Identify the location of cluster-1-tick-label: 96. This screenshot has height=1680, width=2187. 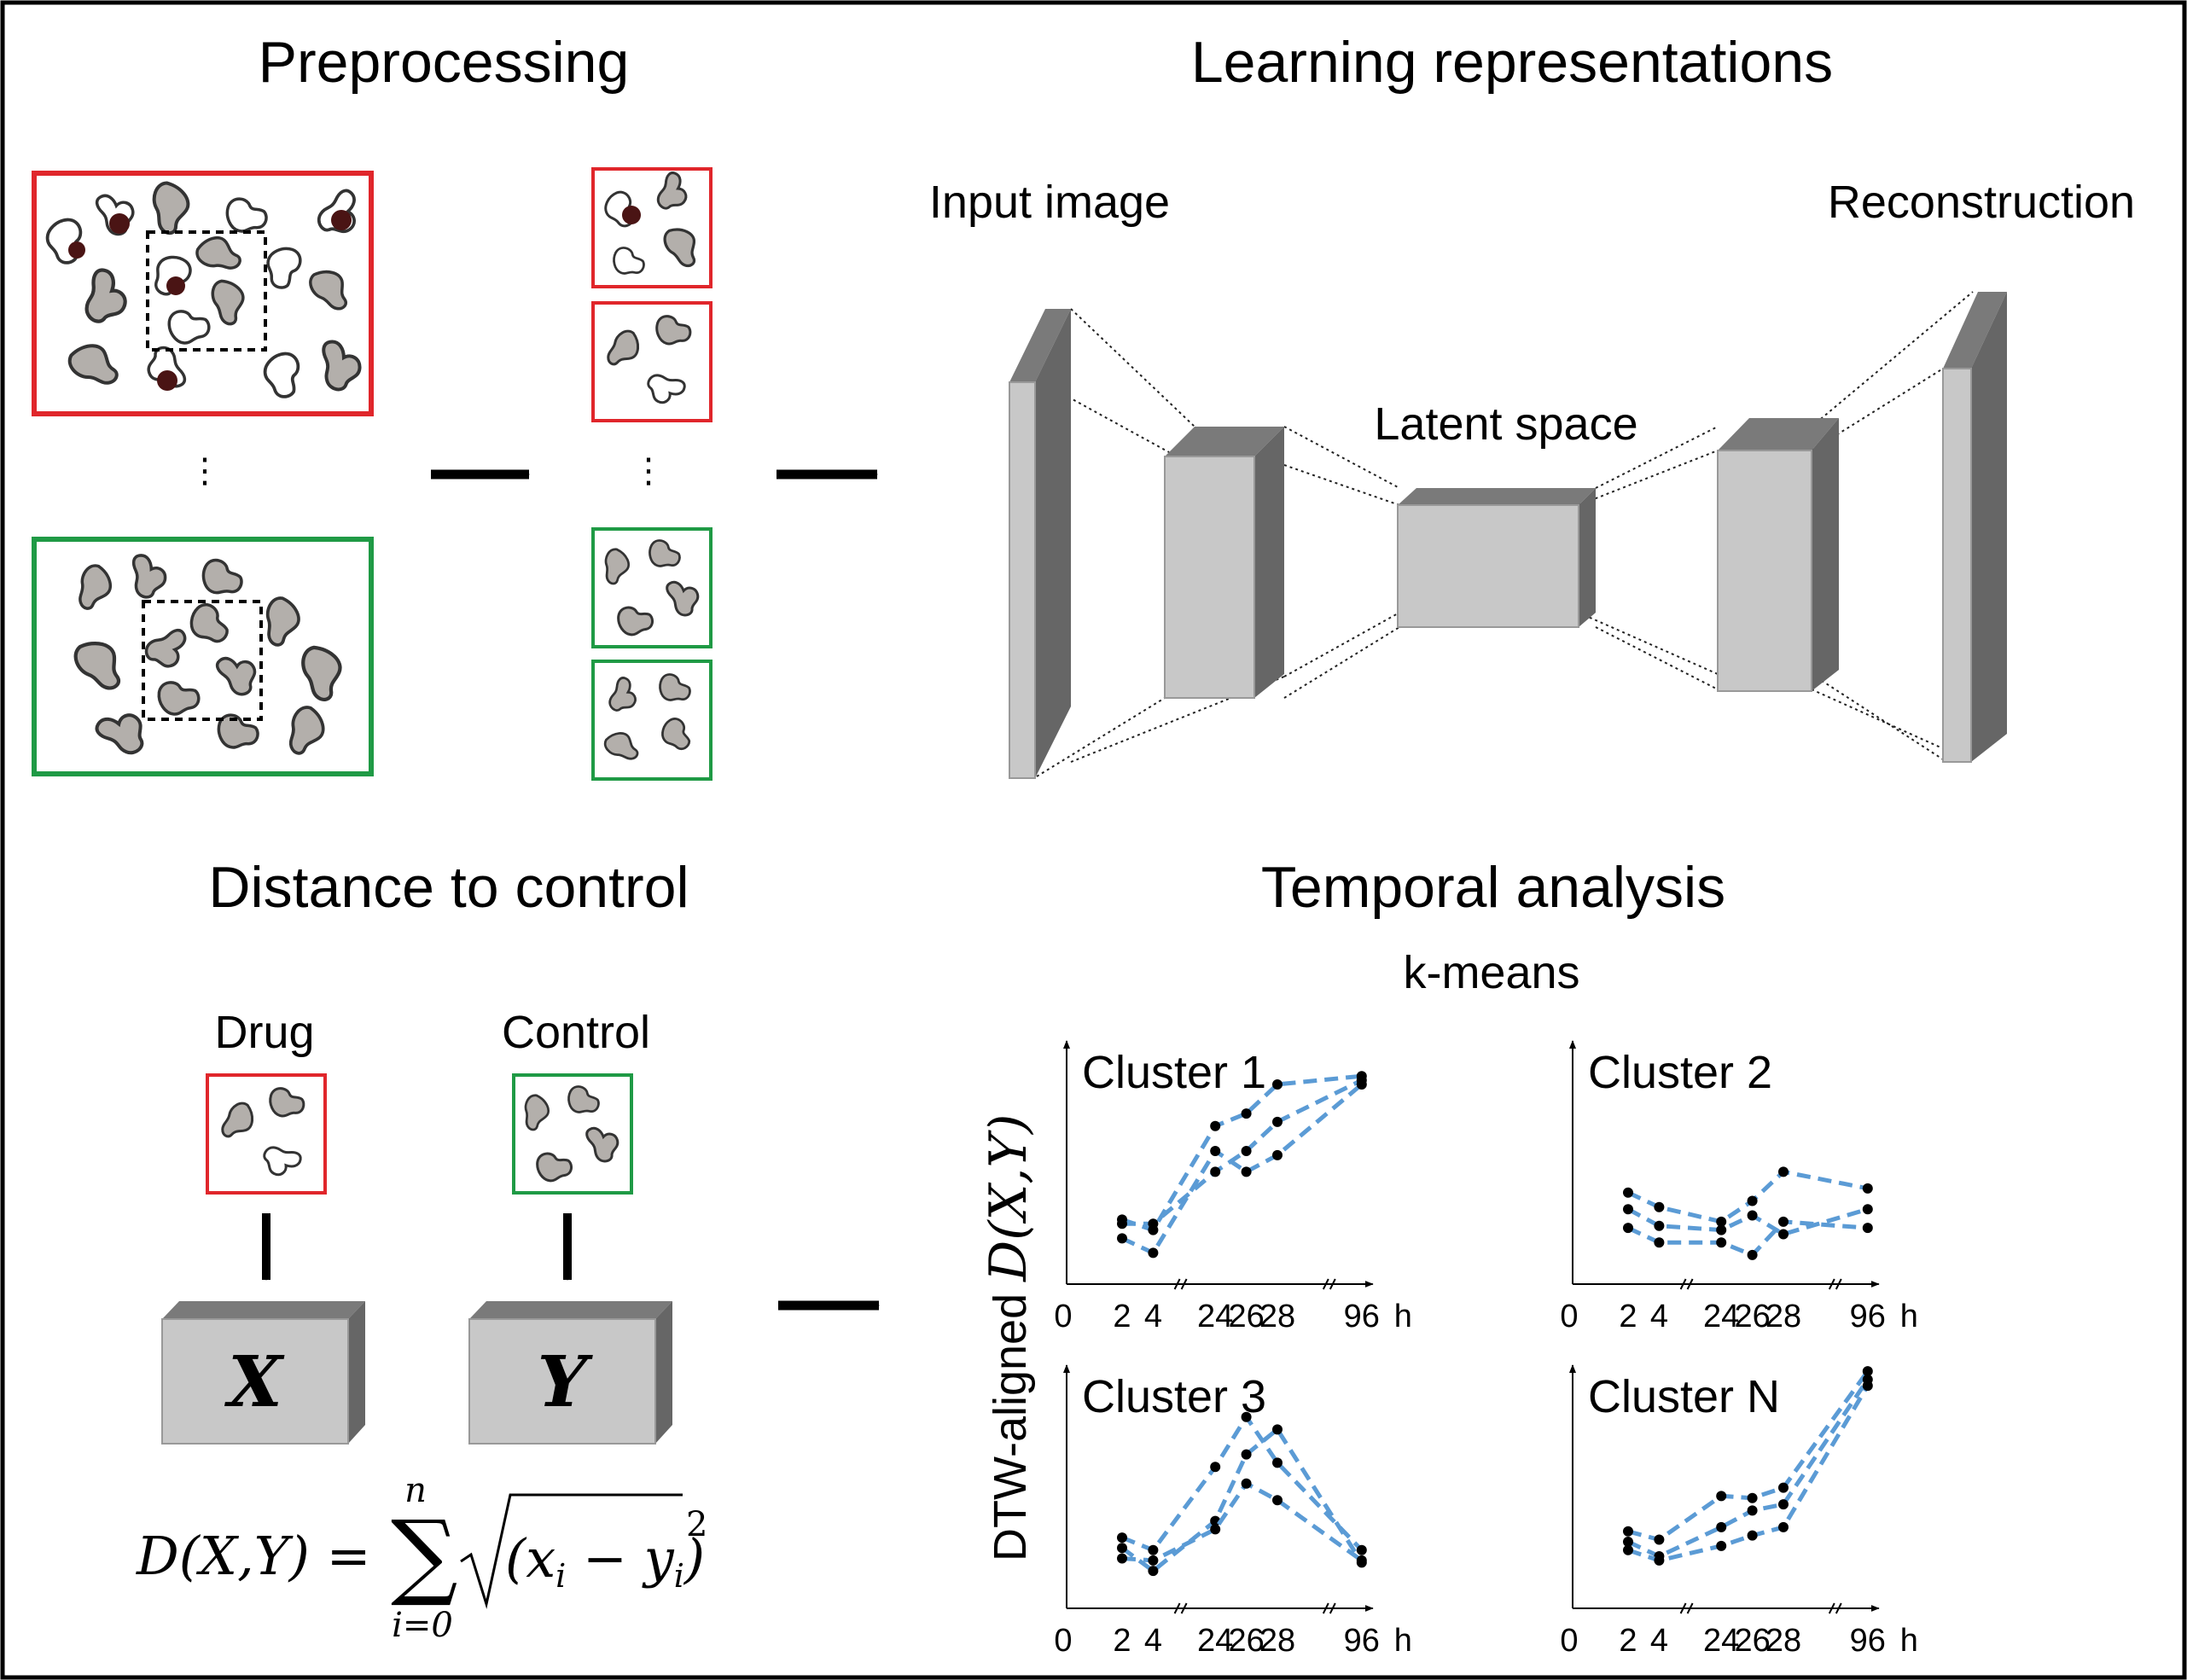
(1362, 1316).